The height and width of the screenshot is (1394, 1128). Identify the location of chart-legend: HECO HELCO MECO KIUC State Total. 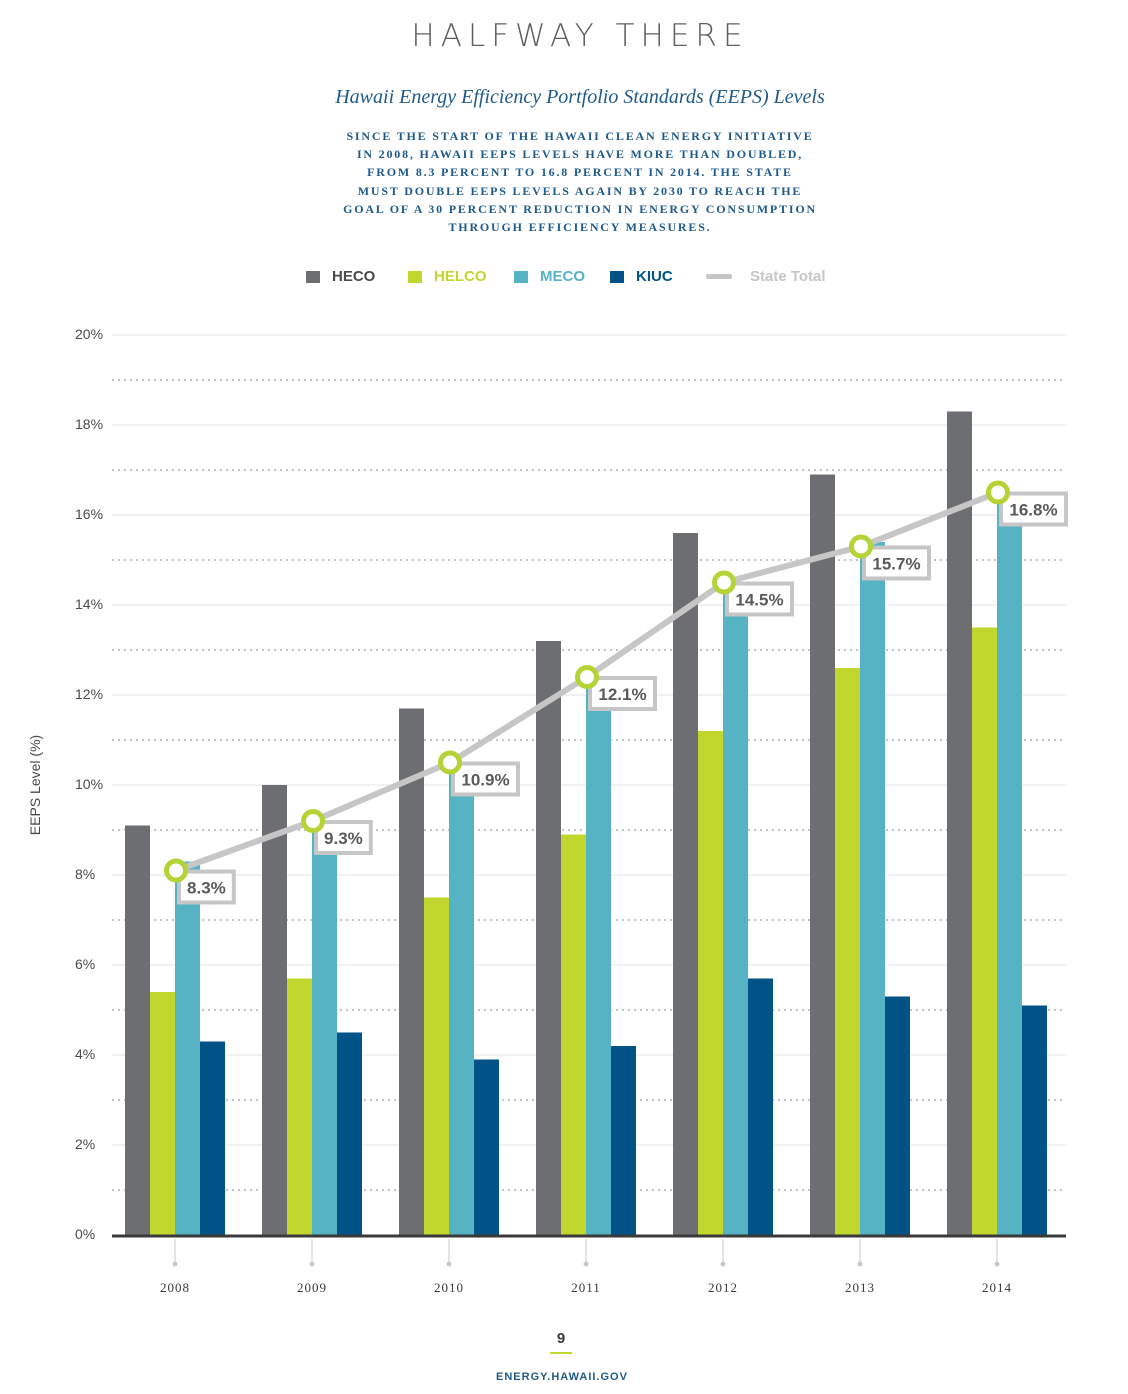
(564, 279).